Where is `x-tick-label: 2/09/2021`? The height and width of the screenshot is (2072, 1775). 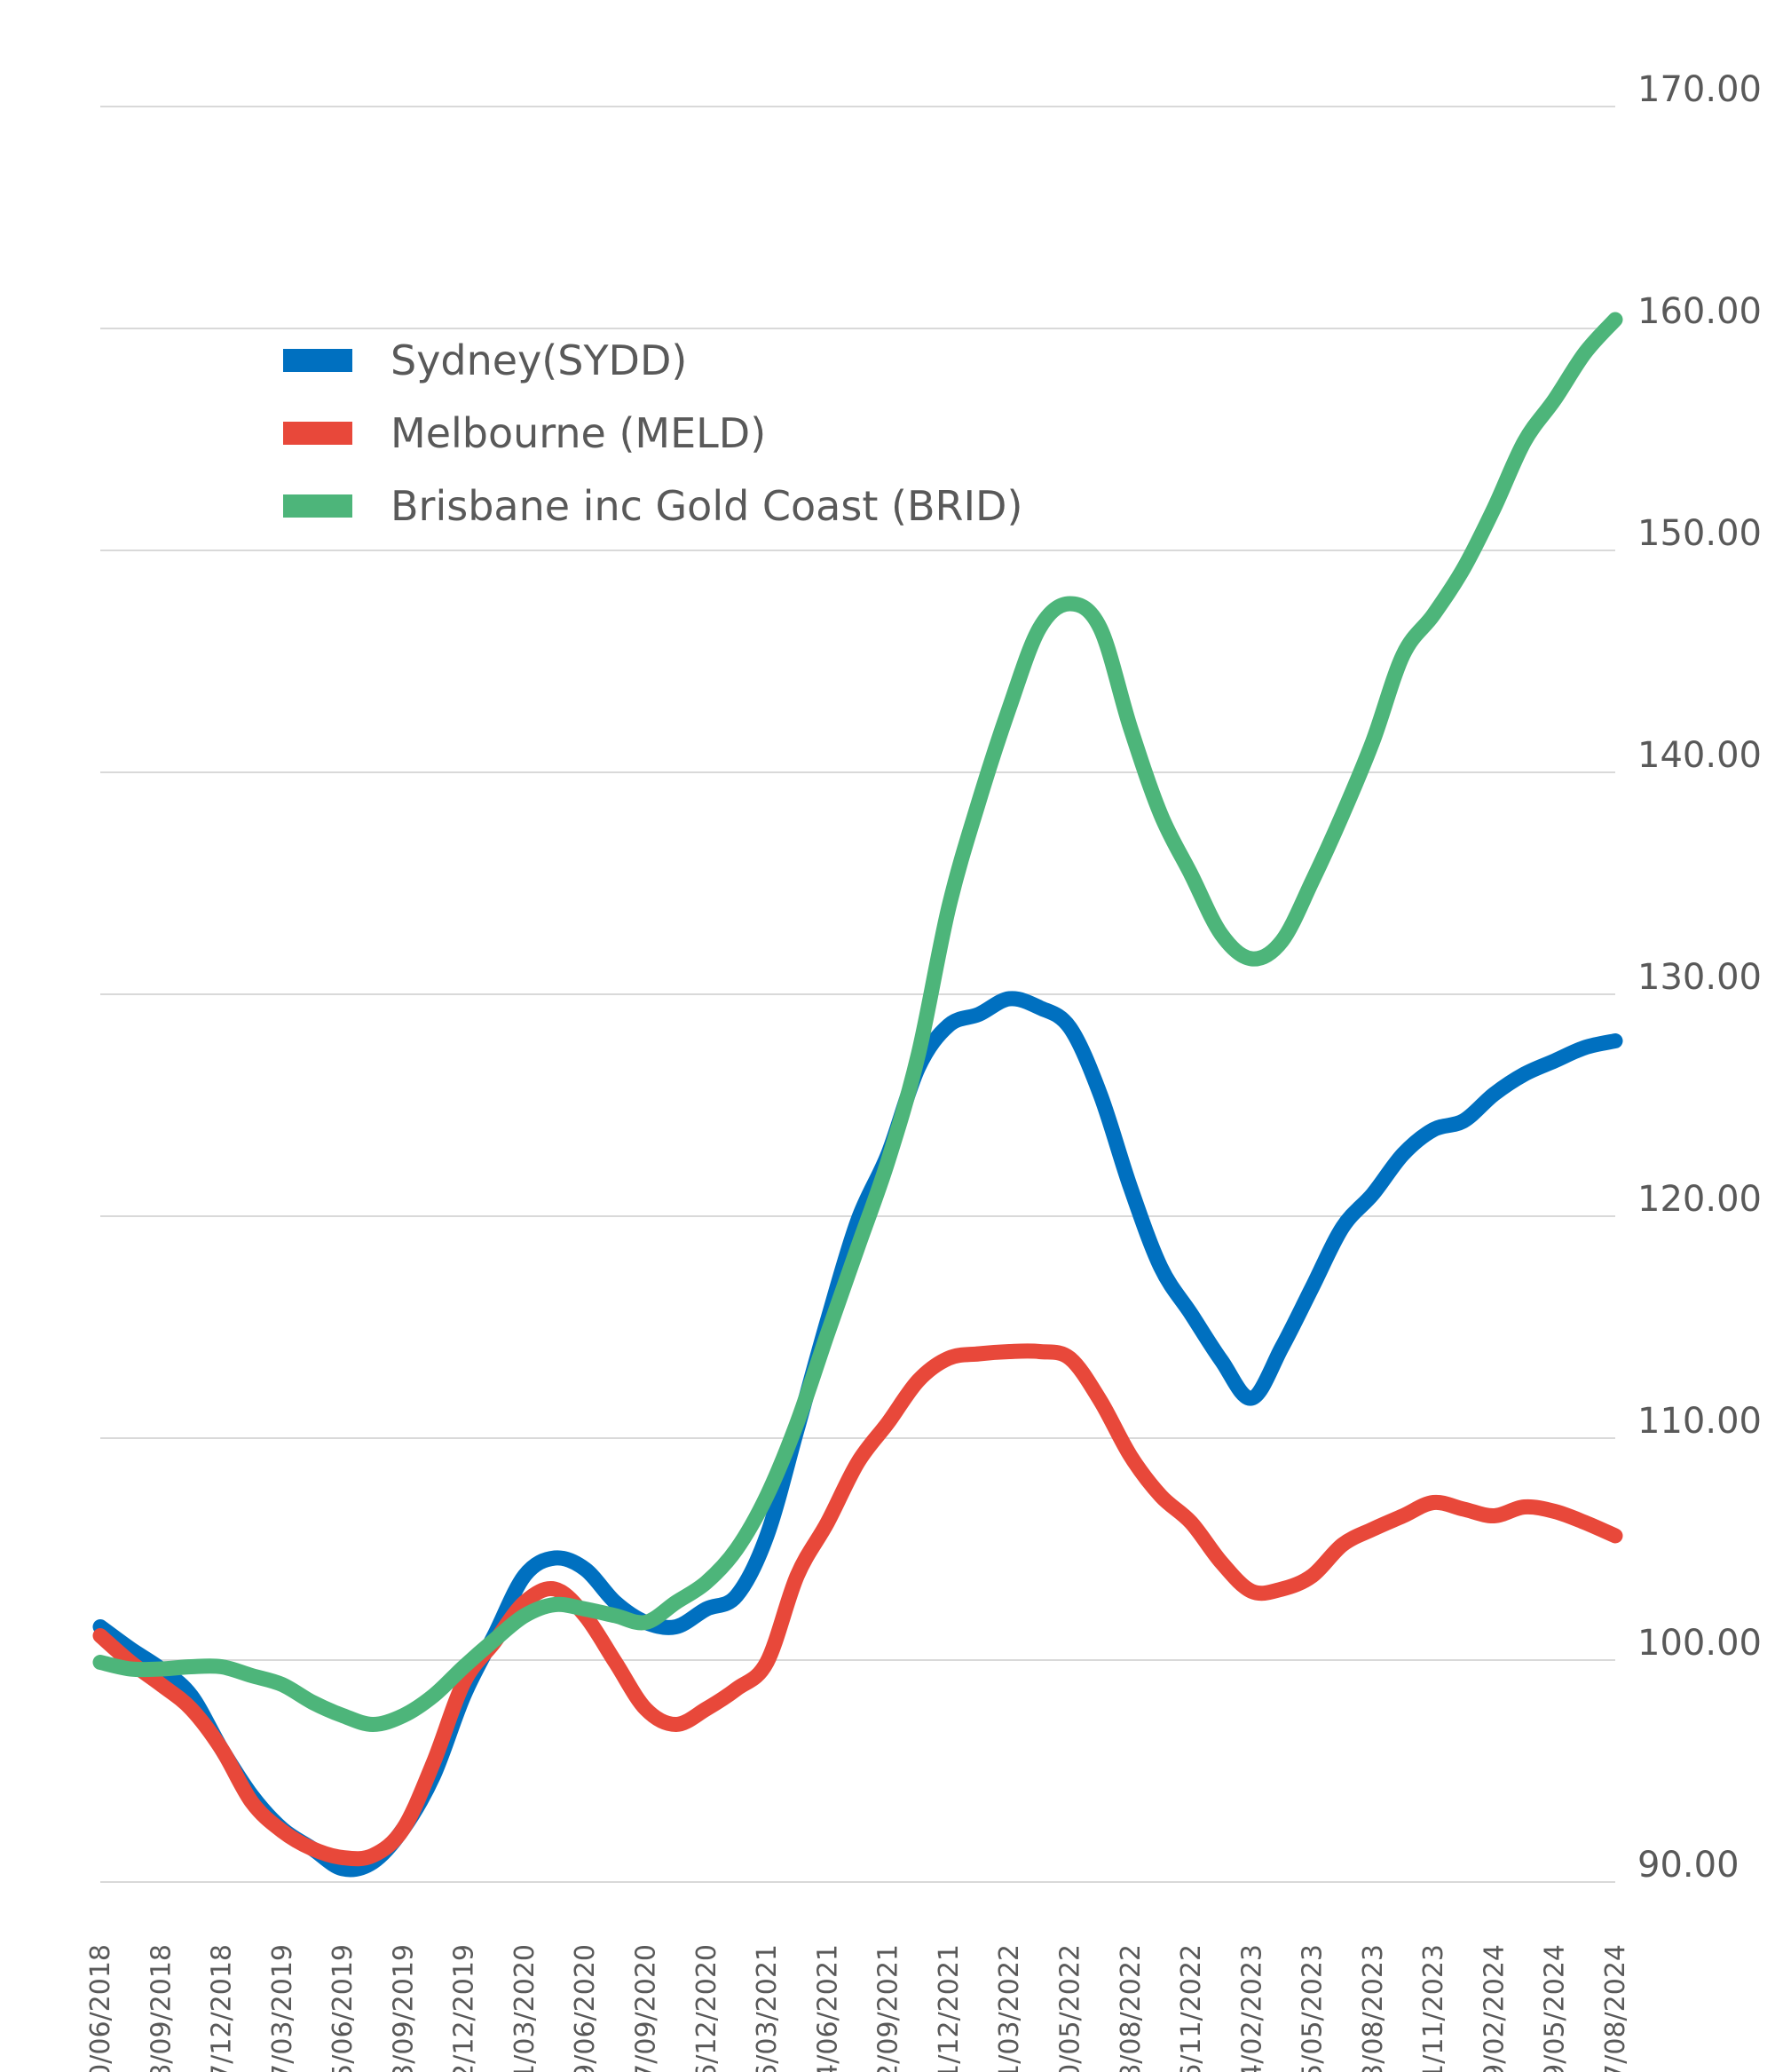
x-tick-label: 2/09/2021 is located at coordinates (888, 2008).